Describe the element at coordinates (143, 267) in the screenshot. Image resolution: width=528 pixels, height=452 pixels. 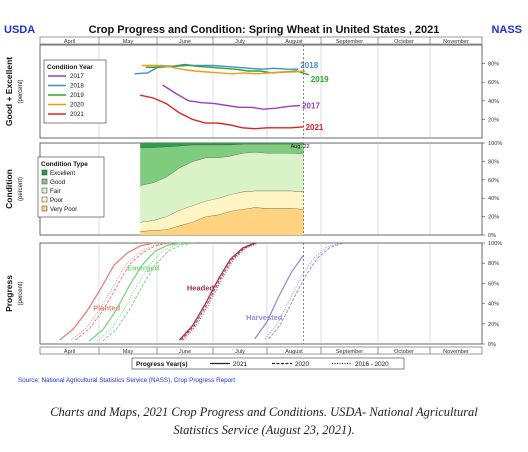
I see `stage-label: Emerged` at that location.